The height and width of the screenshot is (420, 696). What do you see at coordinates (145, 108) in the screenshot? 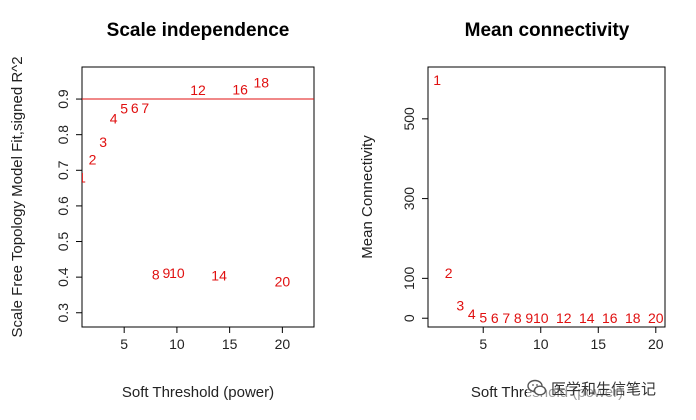
I see `chart1-point-label: 7` at bounding box center [145, 108].